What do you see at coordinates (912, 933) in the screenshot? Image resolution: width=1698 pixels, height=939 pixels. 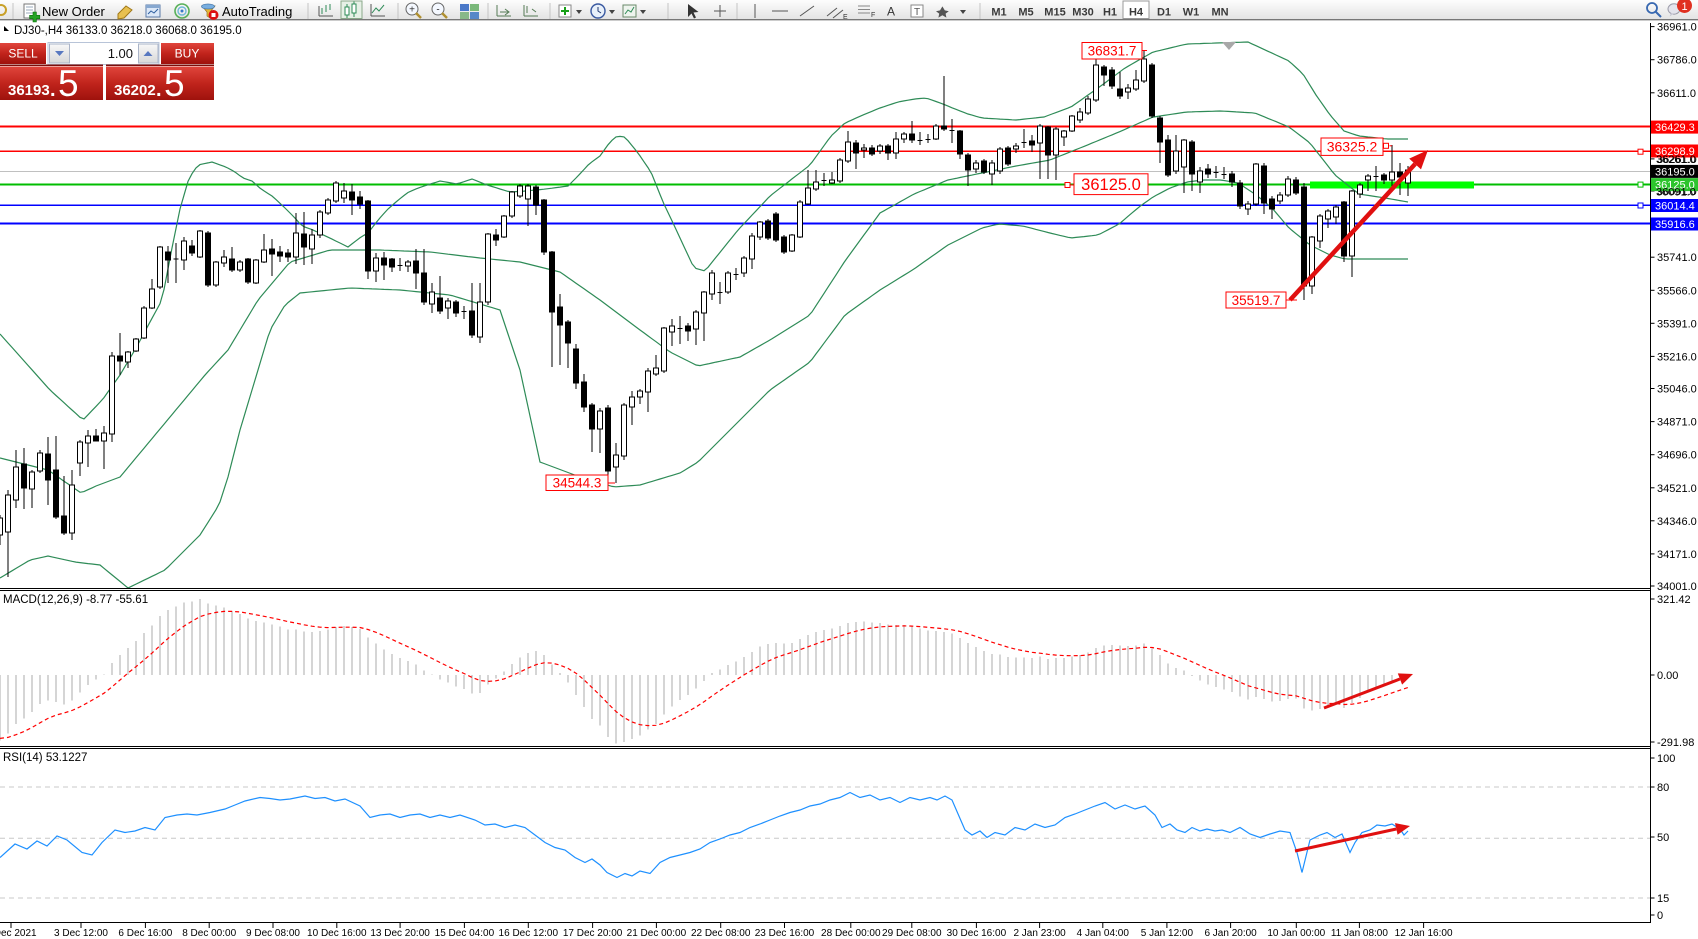 I see `svg-text: 29 Dec 08:00` at bounding box center [912, 933].